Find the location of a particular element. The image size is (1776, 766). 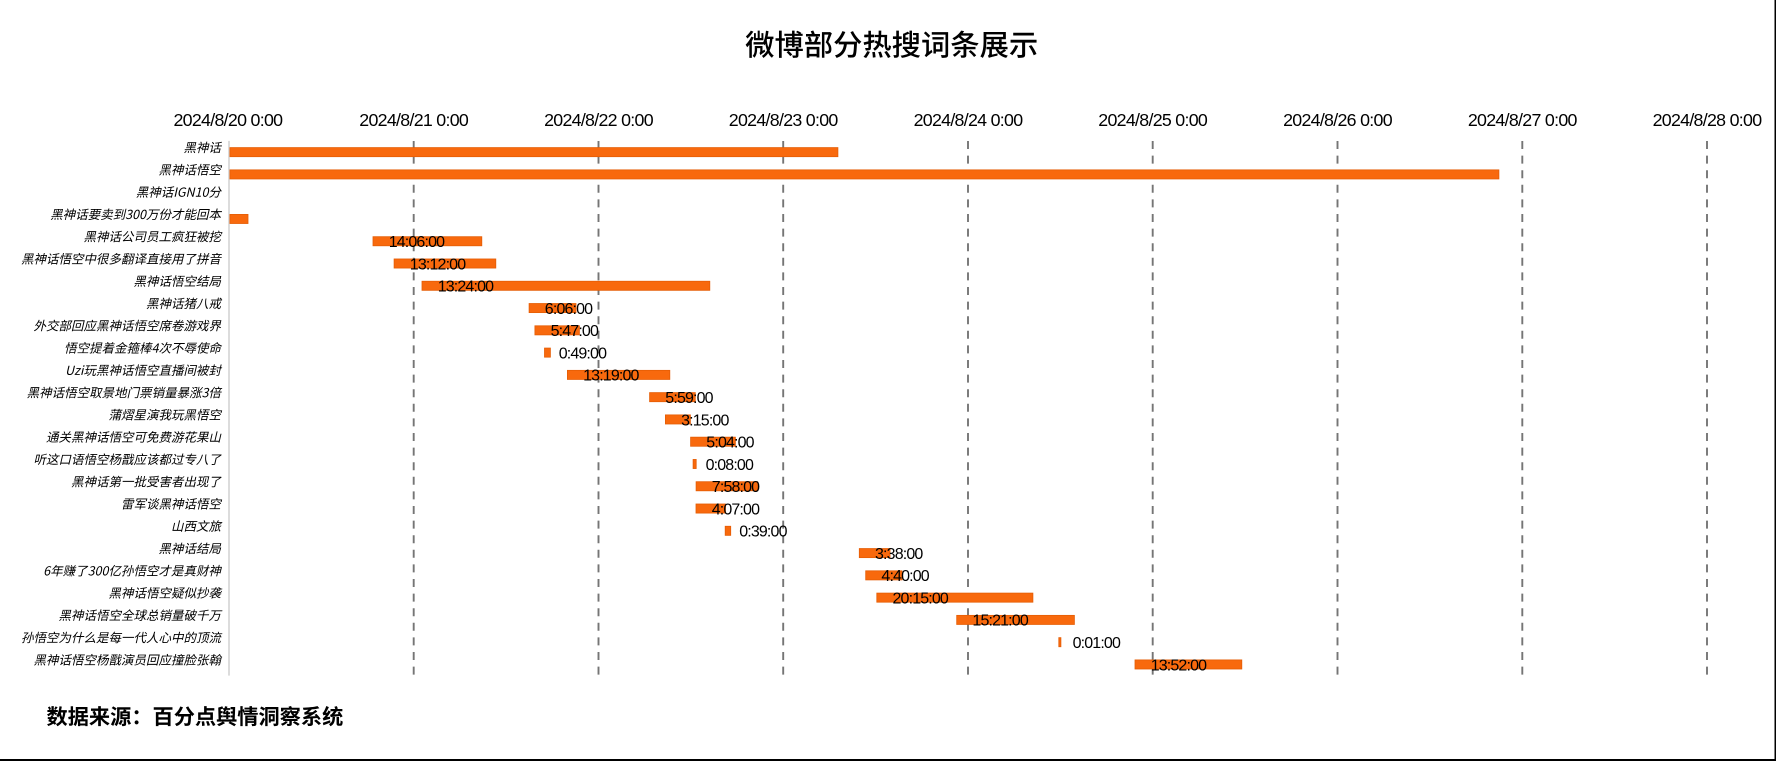

svg-text: 0:49:00 is located at coordinates (583, 353).